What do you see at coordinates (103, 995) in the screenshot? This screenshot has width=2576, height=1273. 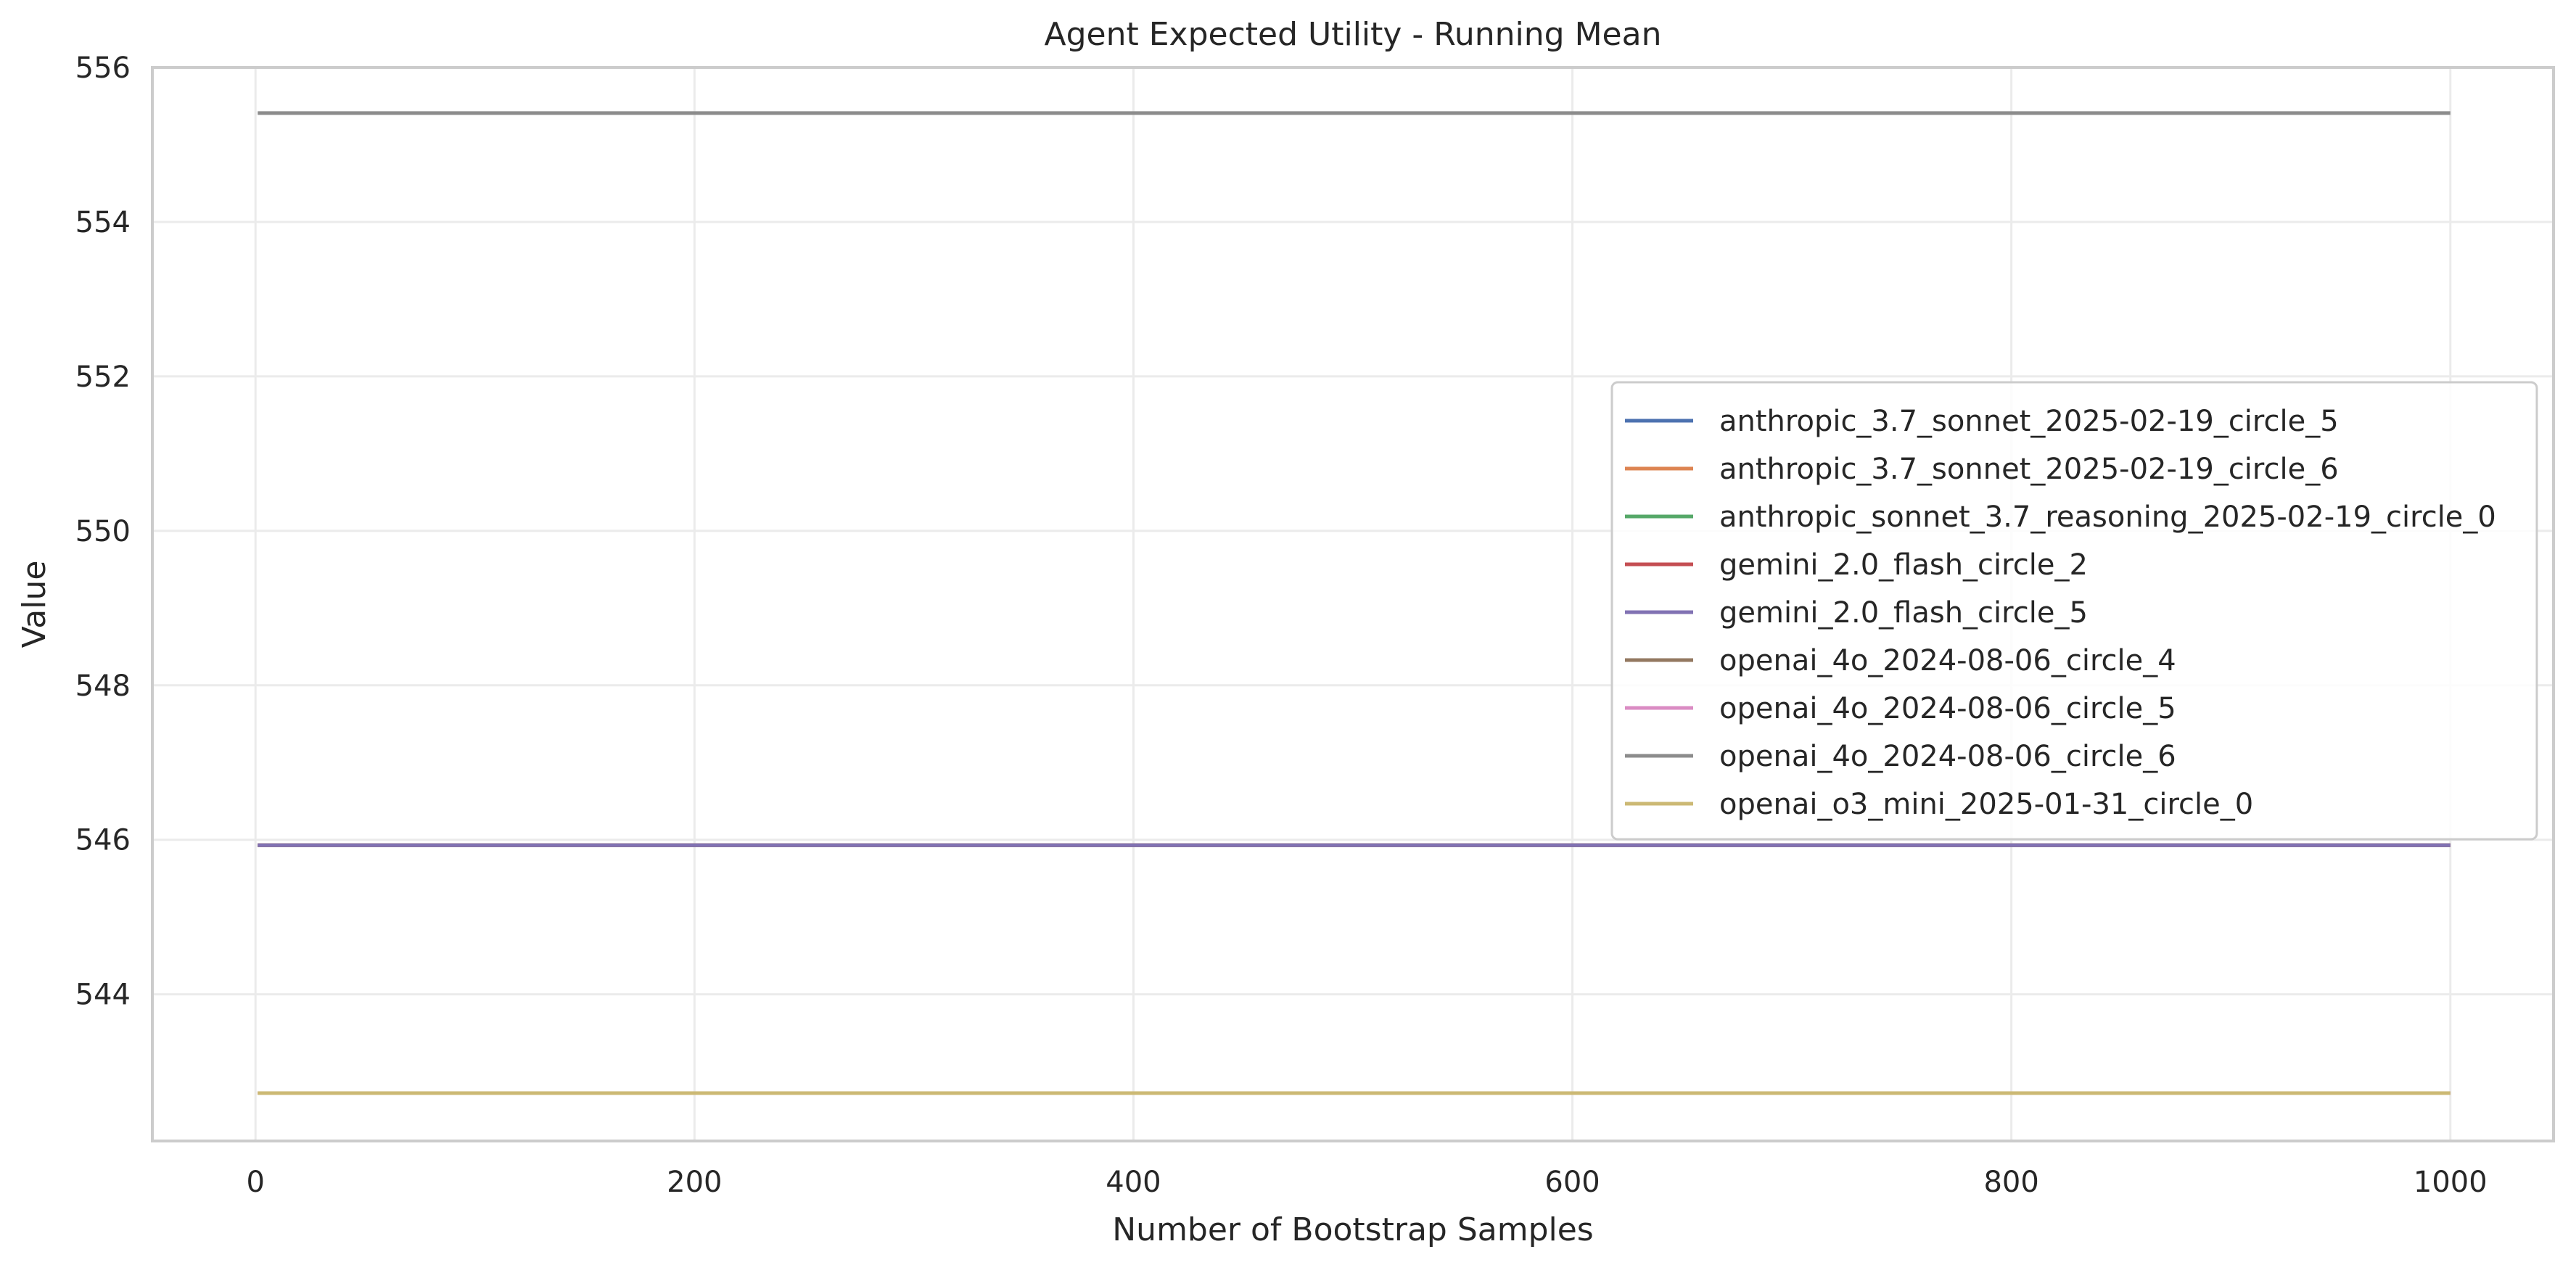 I see `y-tick-label-0: 544` at bounding box center [103, 995].